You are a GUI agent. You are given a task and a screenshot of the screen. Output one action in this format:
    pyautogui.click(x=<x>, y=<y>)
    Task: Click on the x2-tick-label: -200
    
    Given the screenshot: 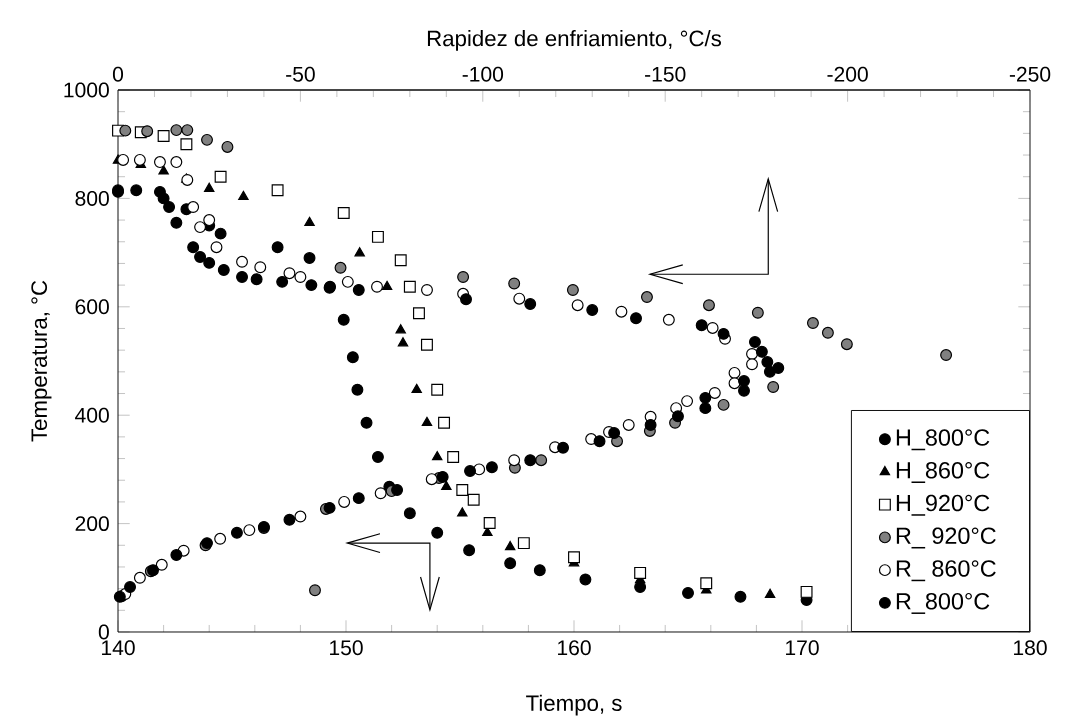 What is the action you would take?
    pyautogui.click(x=847, y=74)
    